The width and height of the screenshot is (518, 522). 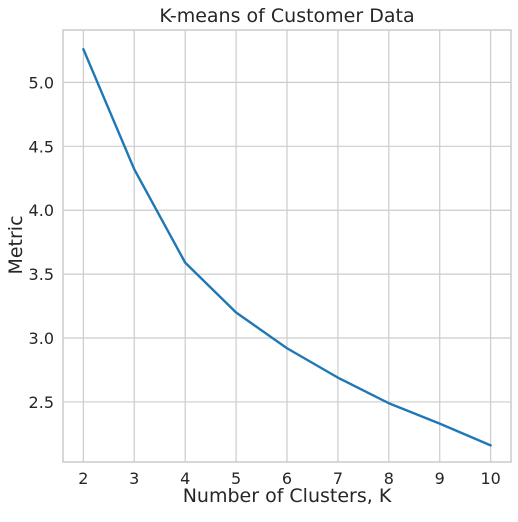 What do you see at coordinates (490, 478) in the screenshot?
I see `x-tick-label: 10` at bounding box center [490, 478].